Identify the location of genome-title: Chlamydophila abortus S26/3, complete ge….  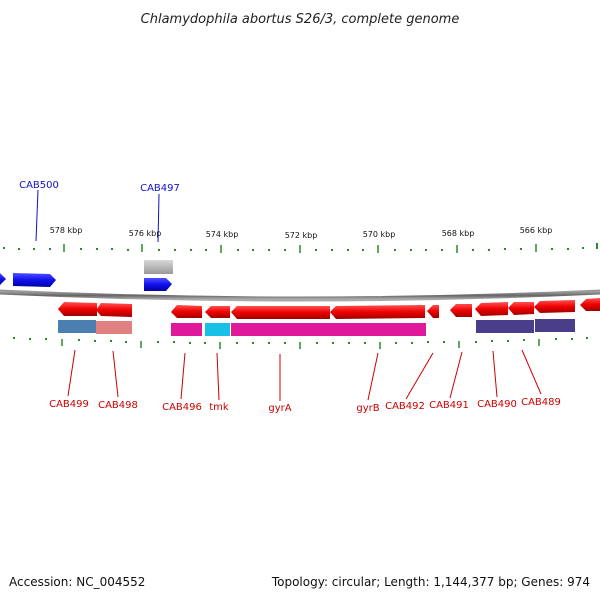
(300, 19).